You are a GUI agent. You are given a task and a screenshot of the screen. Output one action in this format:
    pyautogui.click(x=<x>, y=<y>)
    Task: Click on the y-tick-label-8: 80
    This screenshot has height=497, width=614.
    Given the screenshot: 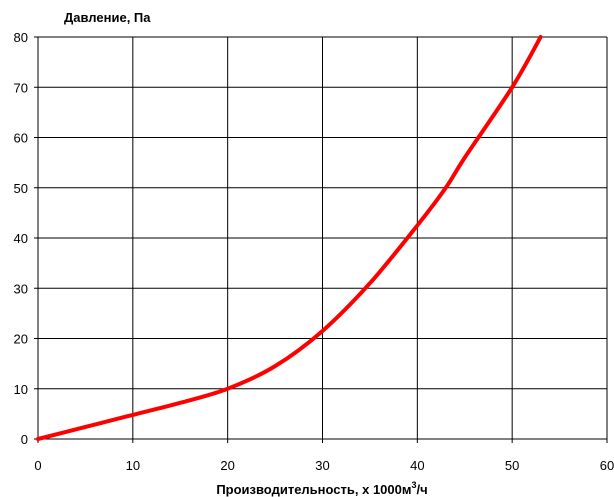 What is the action you would take?
    pyautogui.click(x=21, y=37)
    